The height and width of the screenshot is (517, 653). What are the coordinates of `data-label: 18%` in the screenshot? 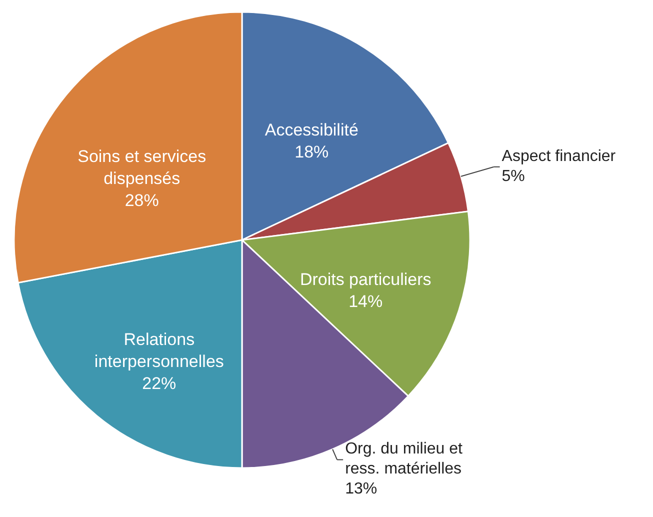 It's located at (311, 152).